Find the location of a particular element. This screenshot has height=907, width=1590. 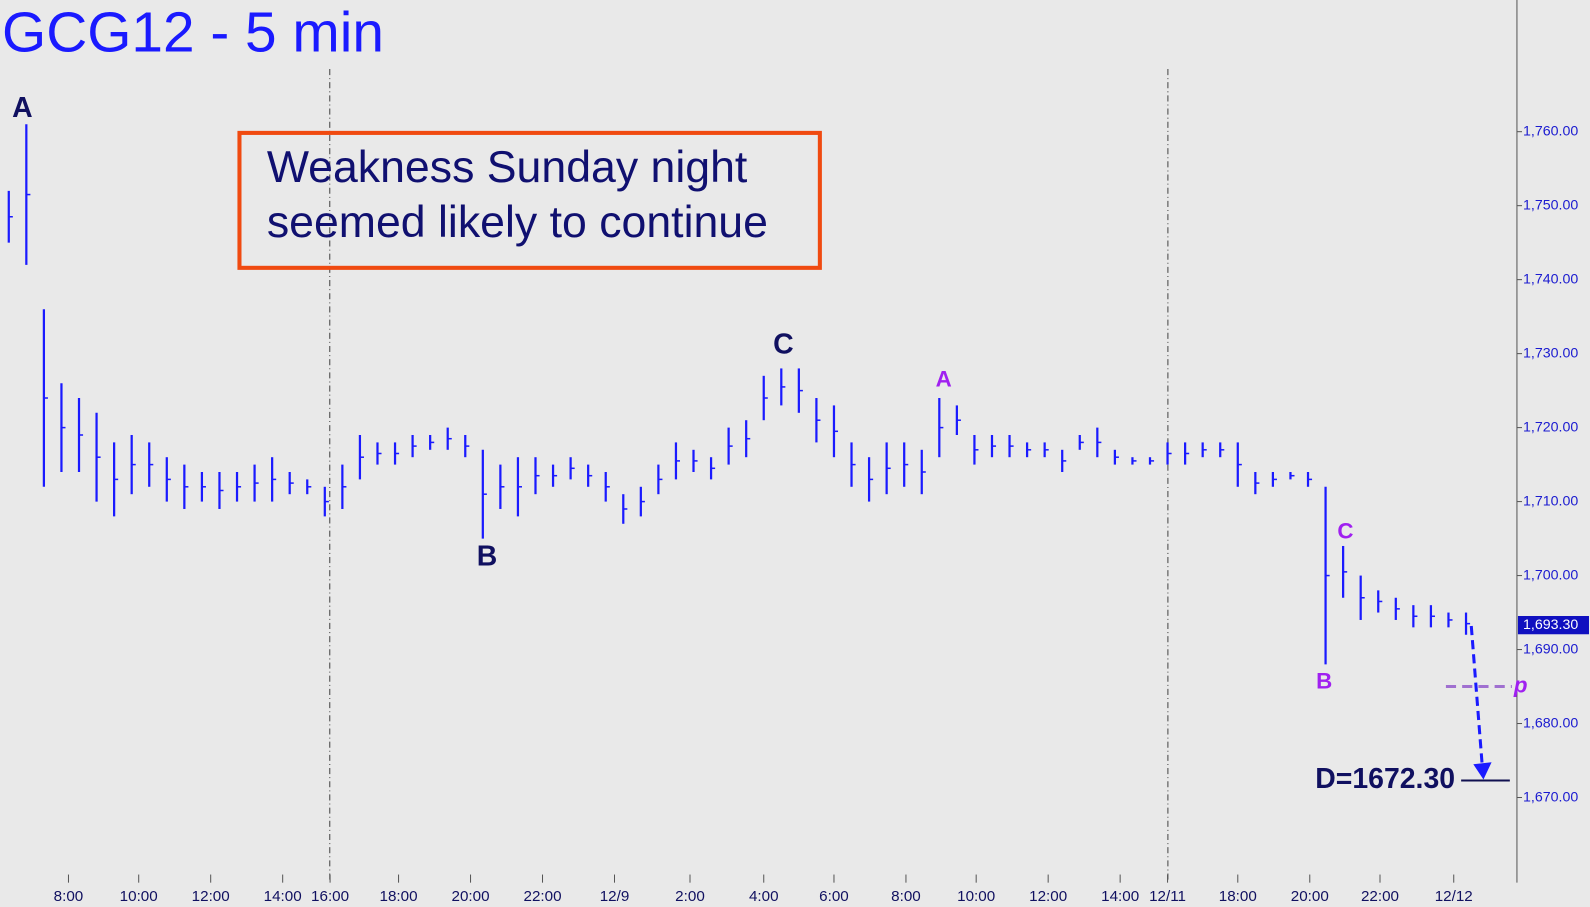

y-tick-label: 1,760.00 is located at coordinates (1550, 131).